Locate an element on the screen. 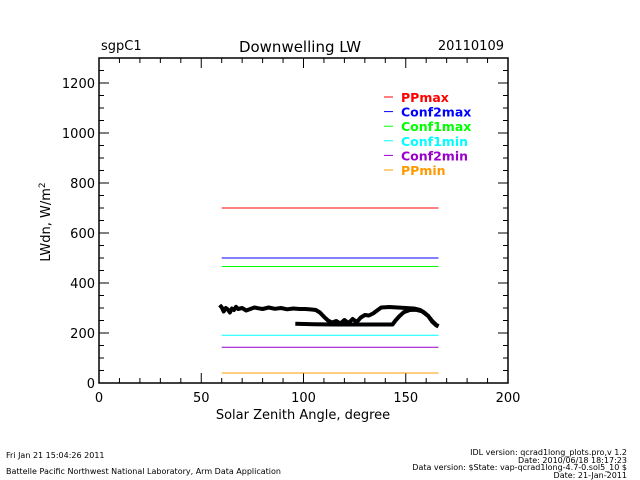 This screenshot has height=480, width=640. limit-lines is located at coordinates (330, 290).